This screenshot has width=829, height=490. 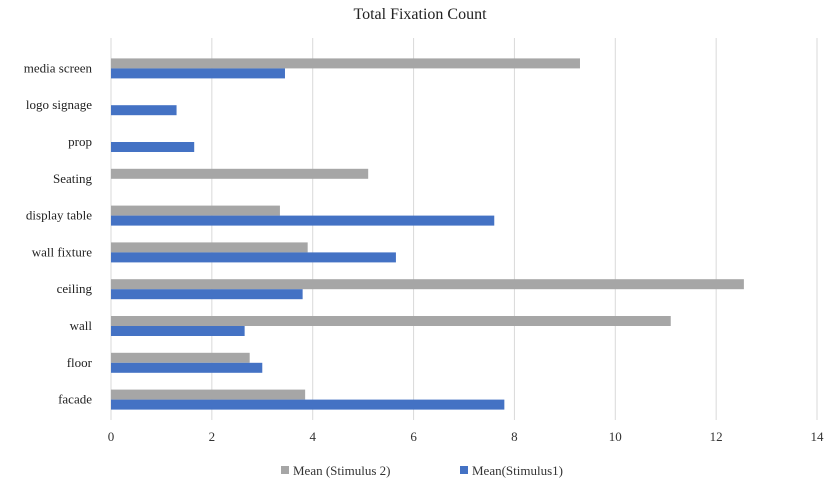 I want to click on category-label: Seating, so click(x=72, y=178).